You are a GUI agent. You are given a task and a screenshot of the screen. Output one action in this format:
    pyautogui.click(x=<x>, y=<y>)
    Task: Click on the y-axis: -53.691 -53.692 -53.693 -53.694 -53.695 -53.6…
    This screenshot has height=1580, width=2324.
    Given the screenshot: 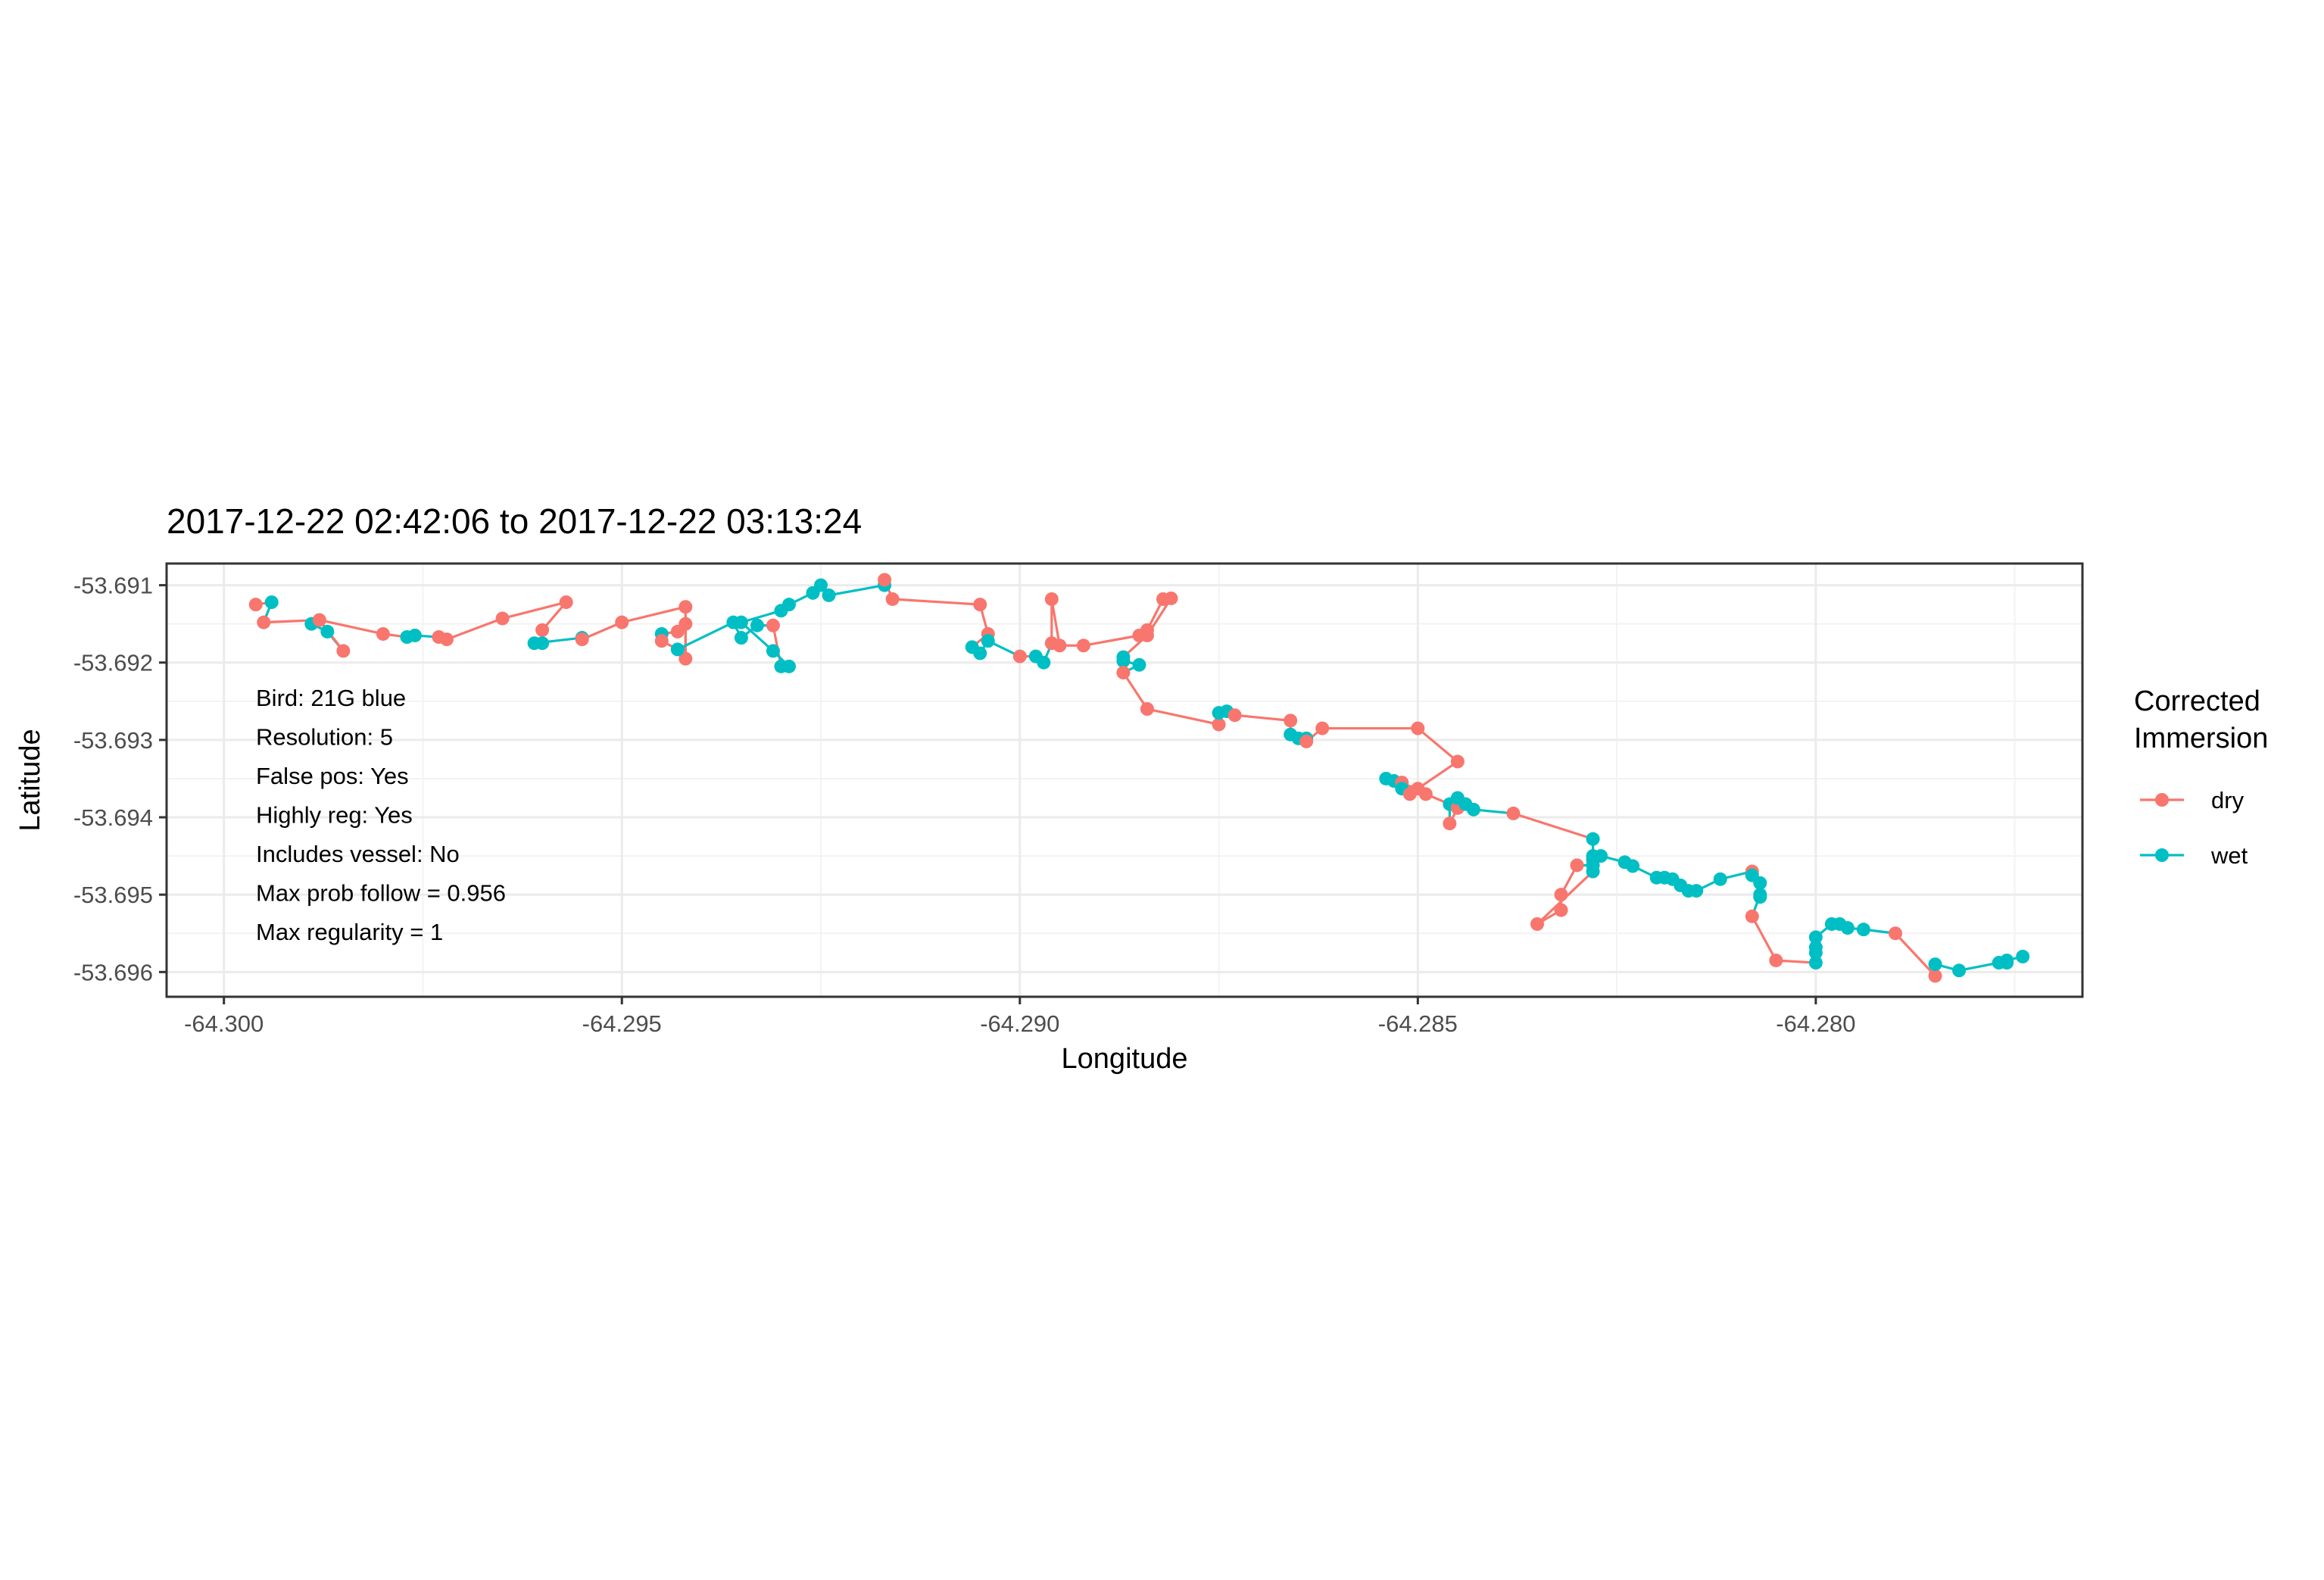 What is the action you would take?
    pyautogui.click(x=120, y=779)
    